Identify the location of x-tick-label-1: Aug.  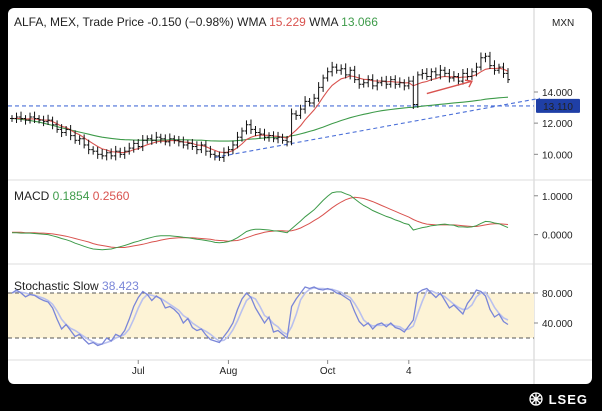
(229, 371).